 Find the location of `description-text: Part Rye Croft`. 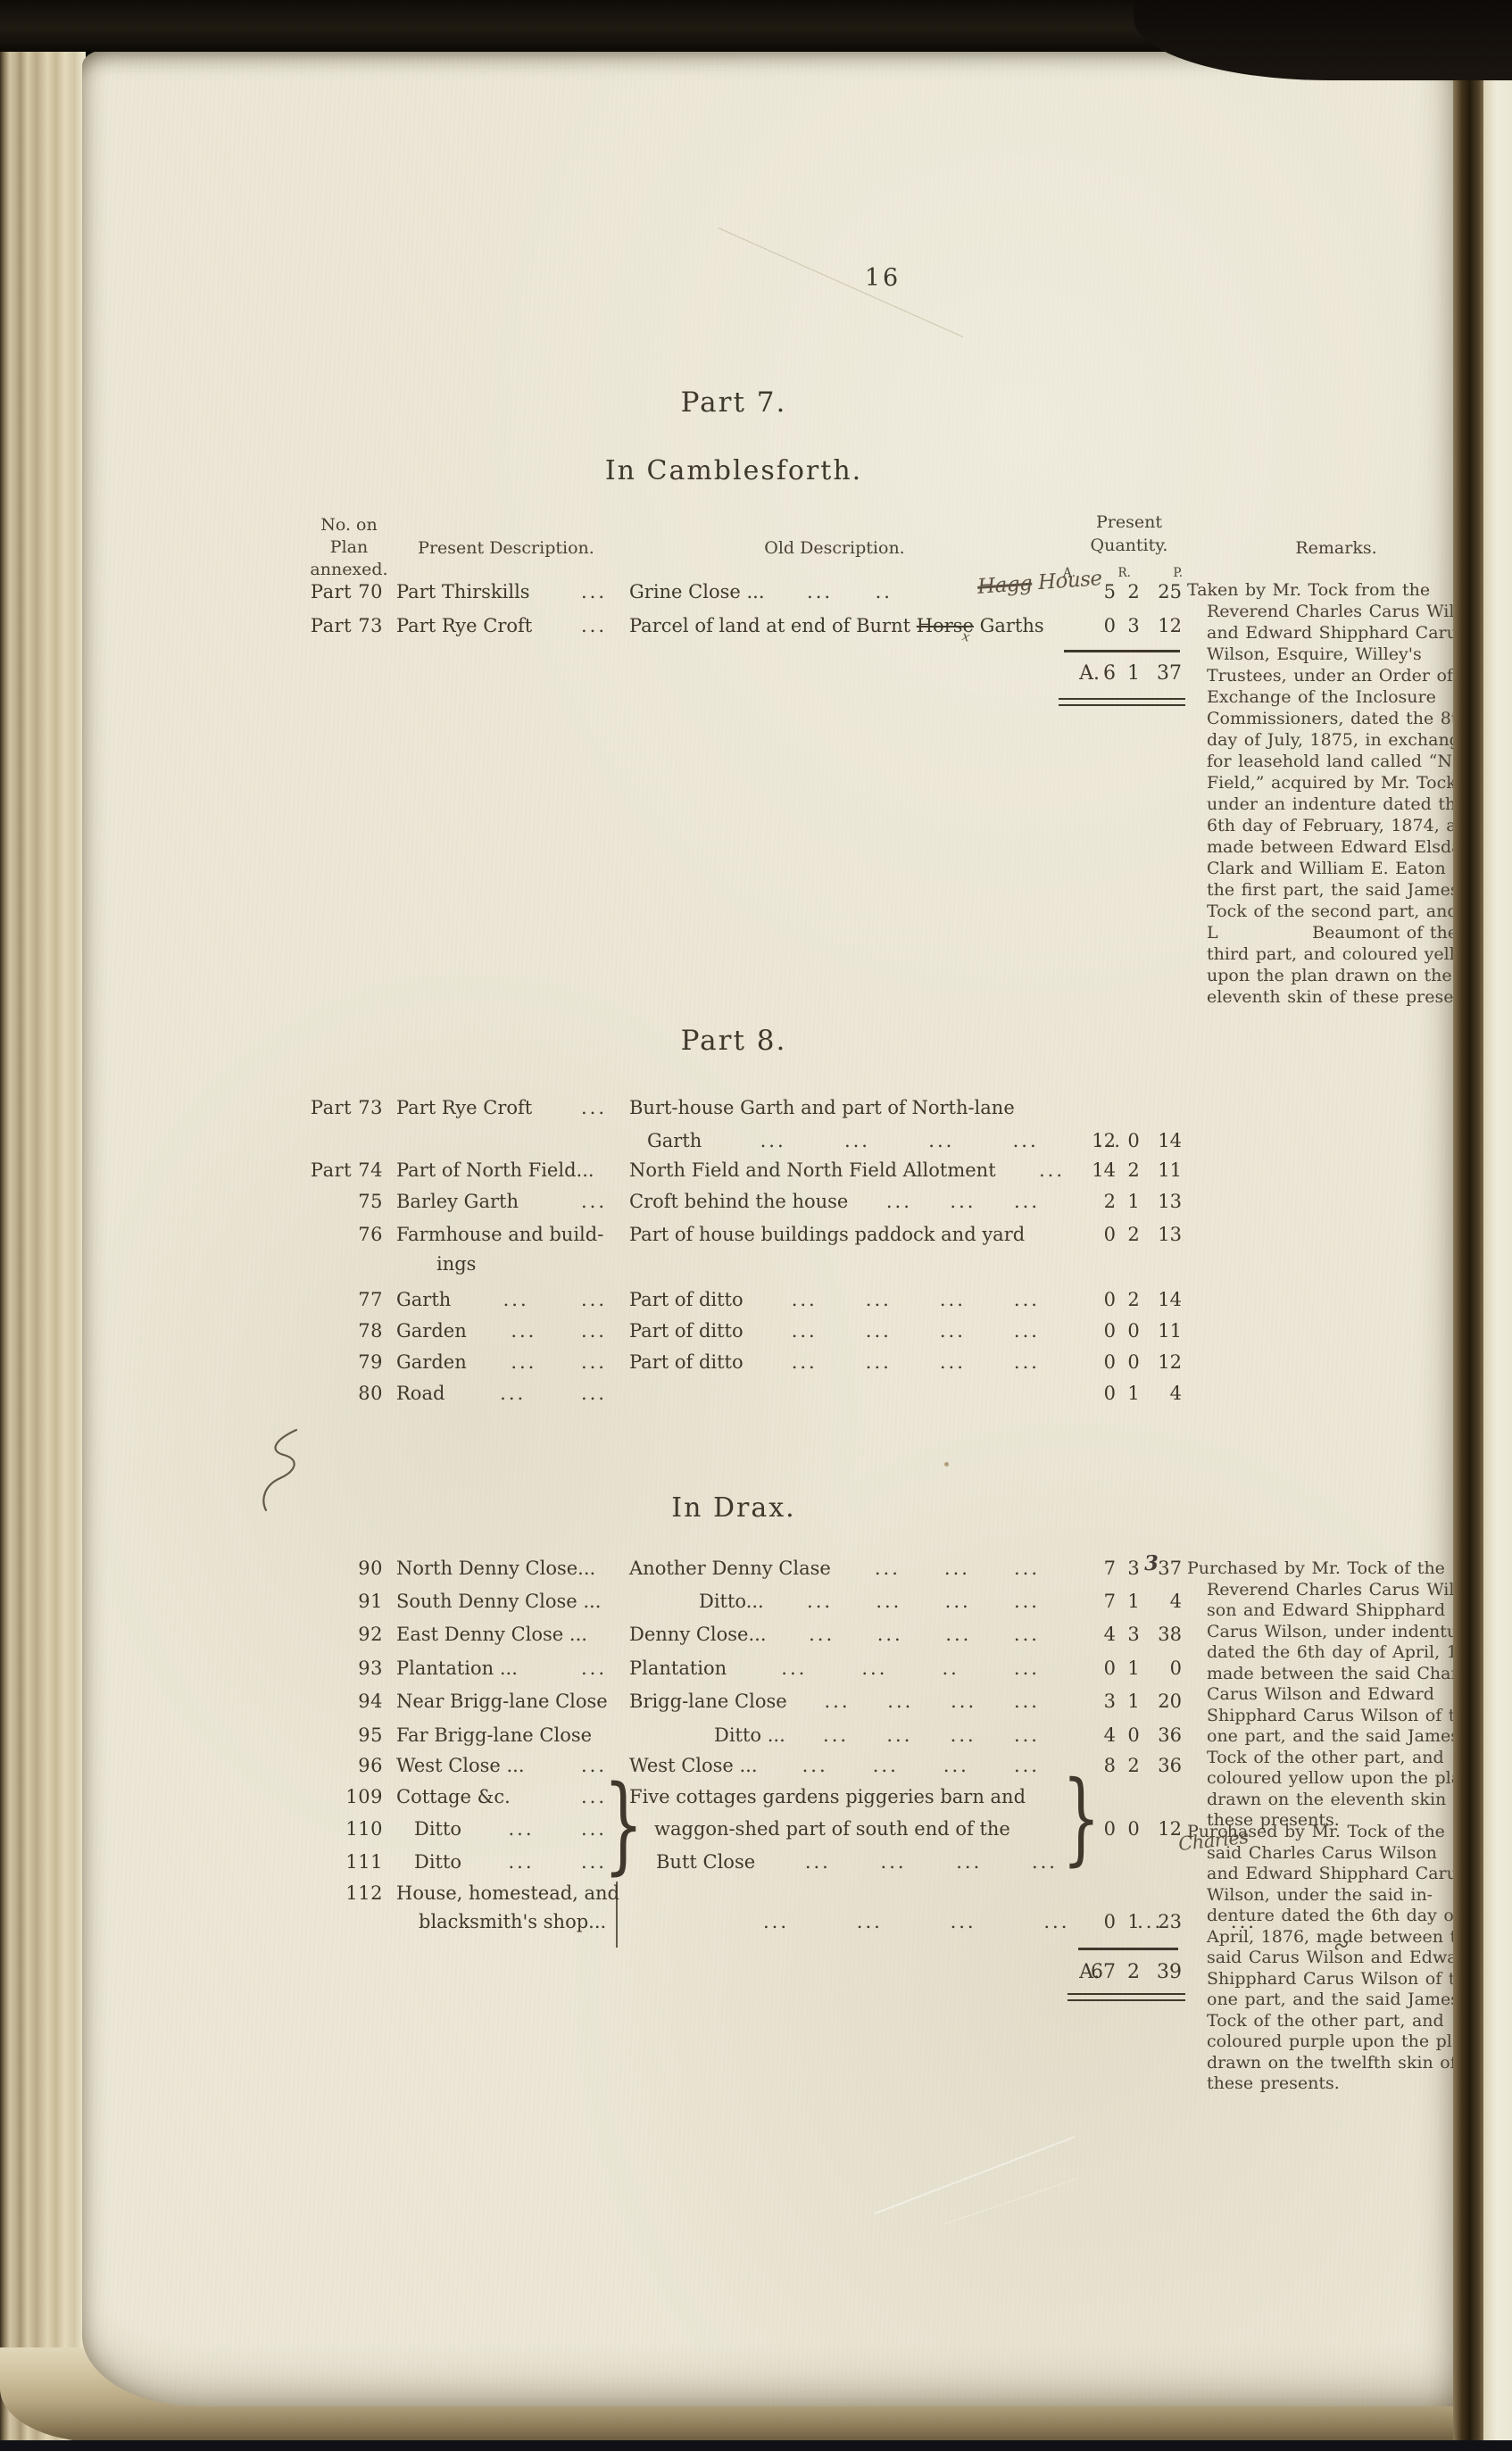

description-text: Part Rye Croft is located at coordinates (465, 1107).